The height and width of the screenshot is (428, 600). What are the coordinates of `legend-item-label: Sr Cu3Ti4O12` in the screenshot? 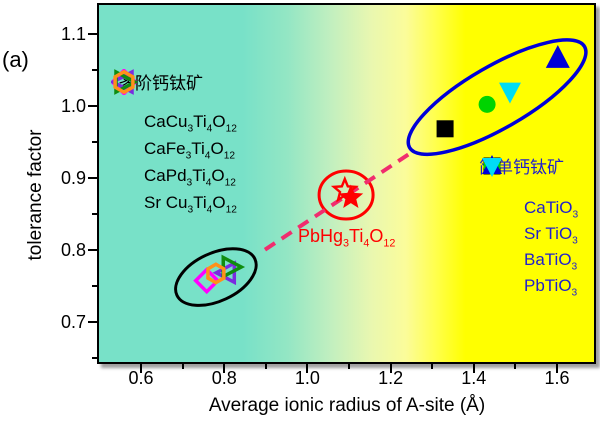 It's located at (190, 204).